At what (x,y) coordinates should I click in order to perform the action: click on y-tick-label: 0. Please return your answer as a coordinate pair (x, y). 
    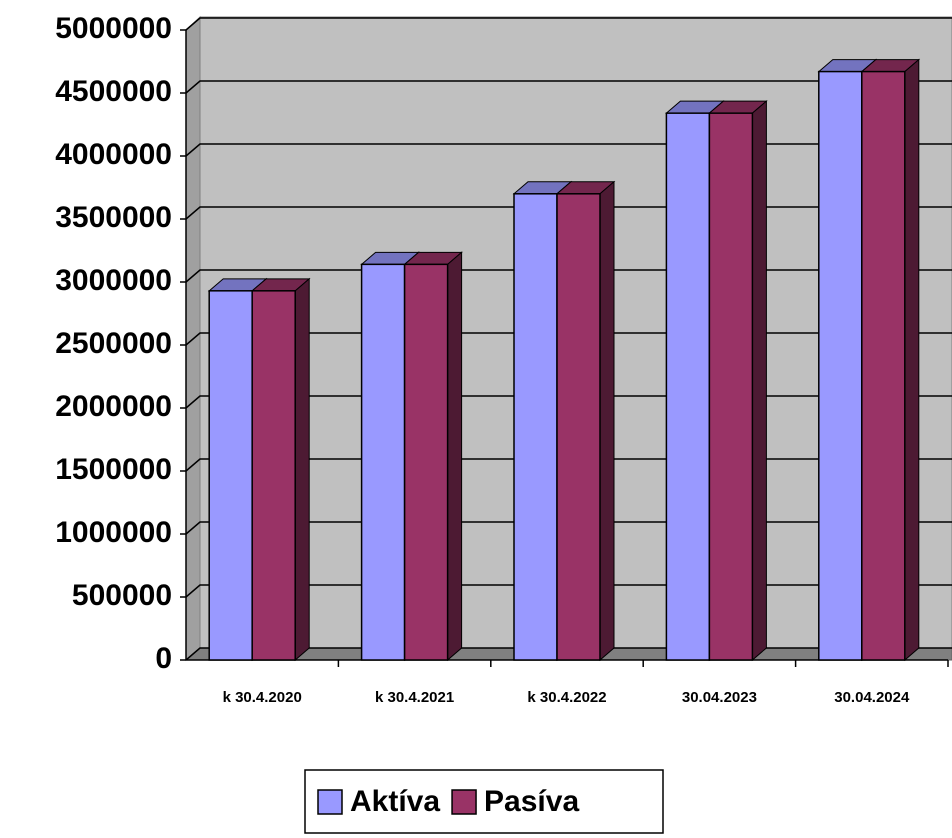
    Looking at the image, I should click on (163, 658).